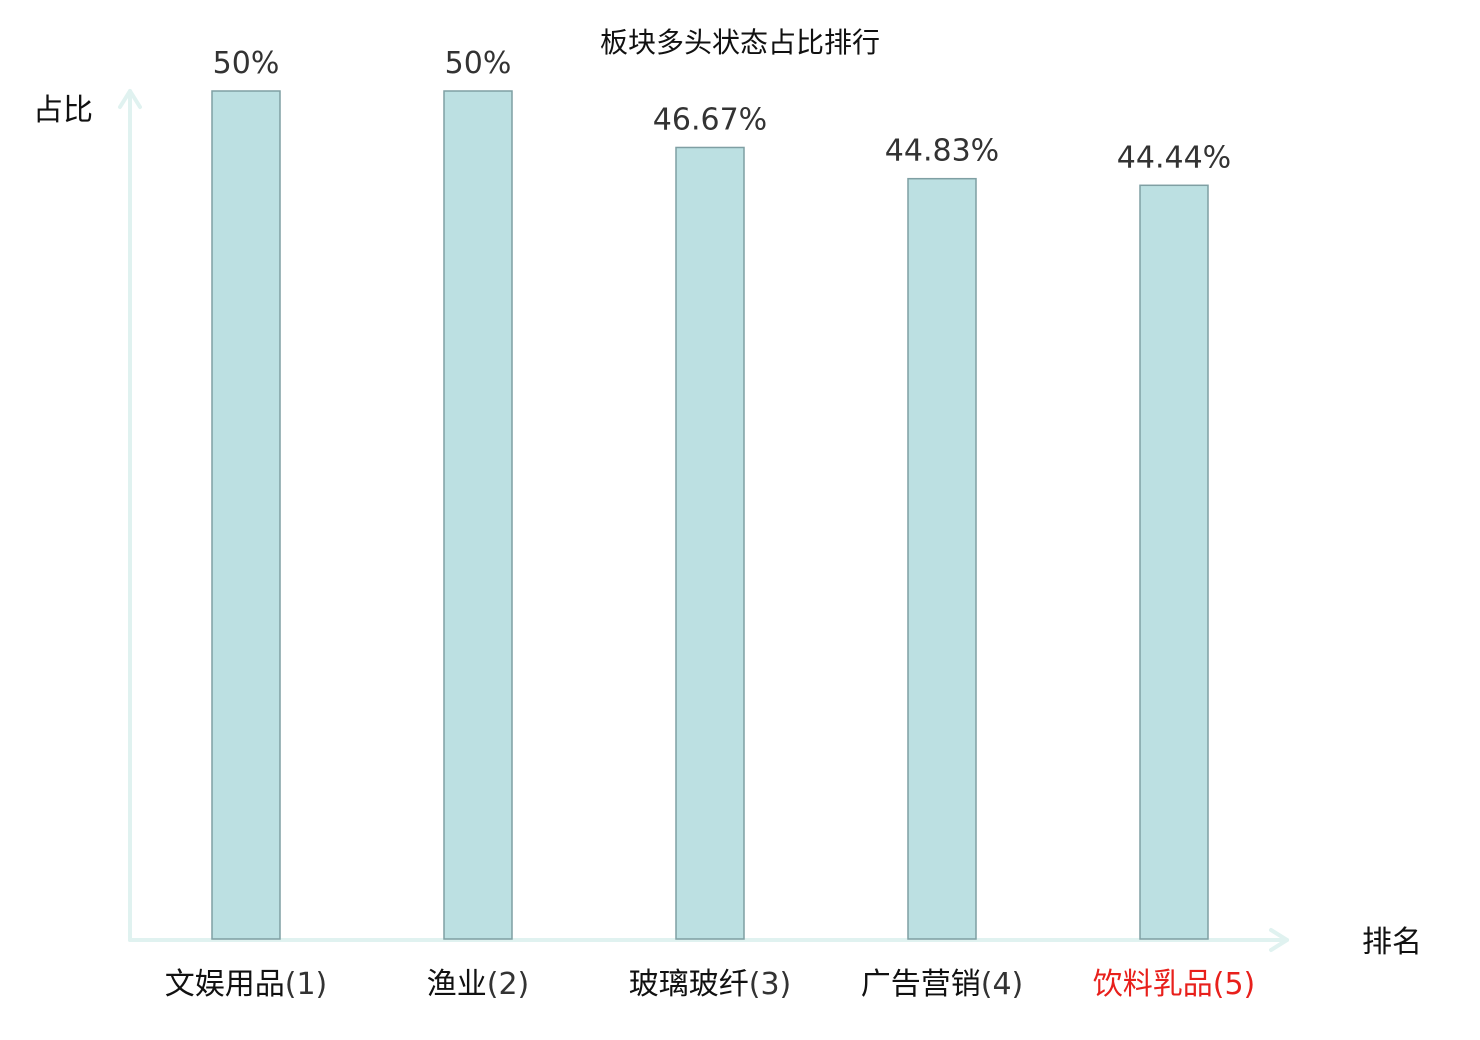  What do you see at coordinates (1392, 942) in the screenshot?
I see `x-axis-label: 排名` at bounding box center [1392, 942].